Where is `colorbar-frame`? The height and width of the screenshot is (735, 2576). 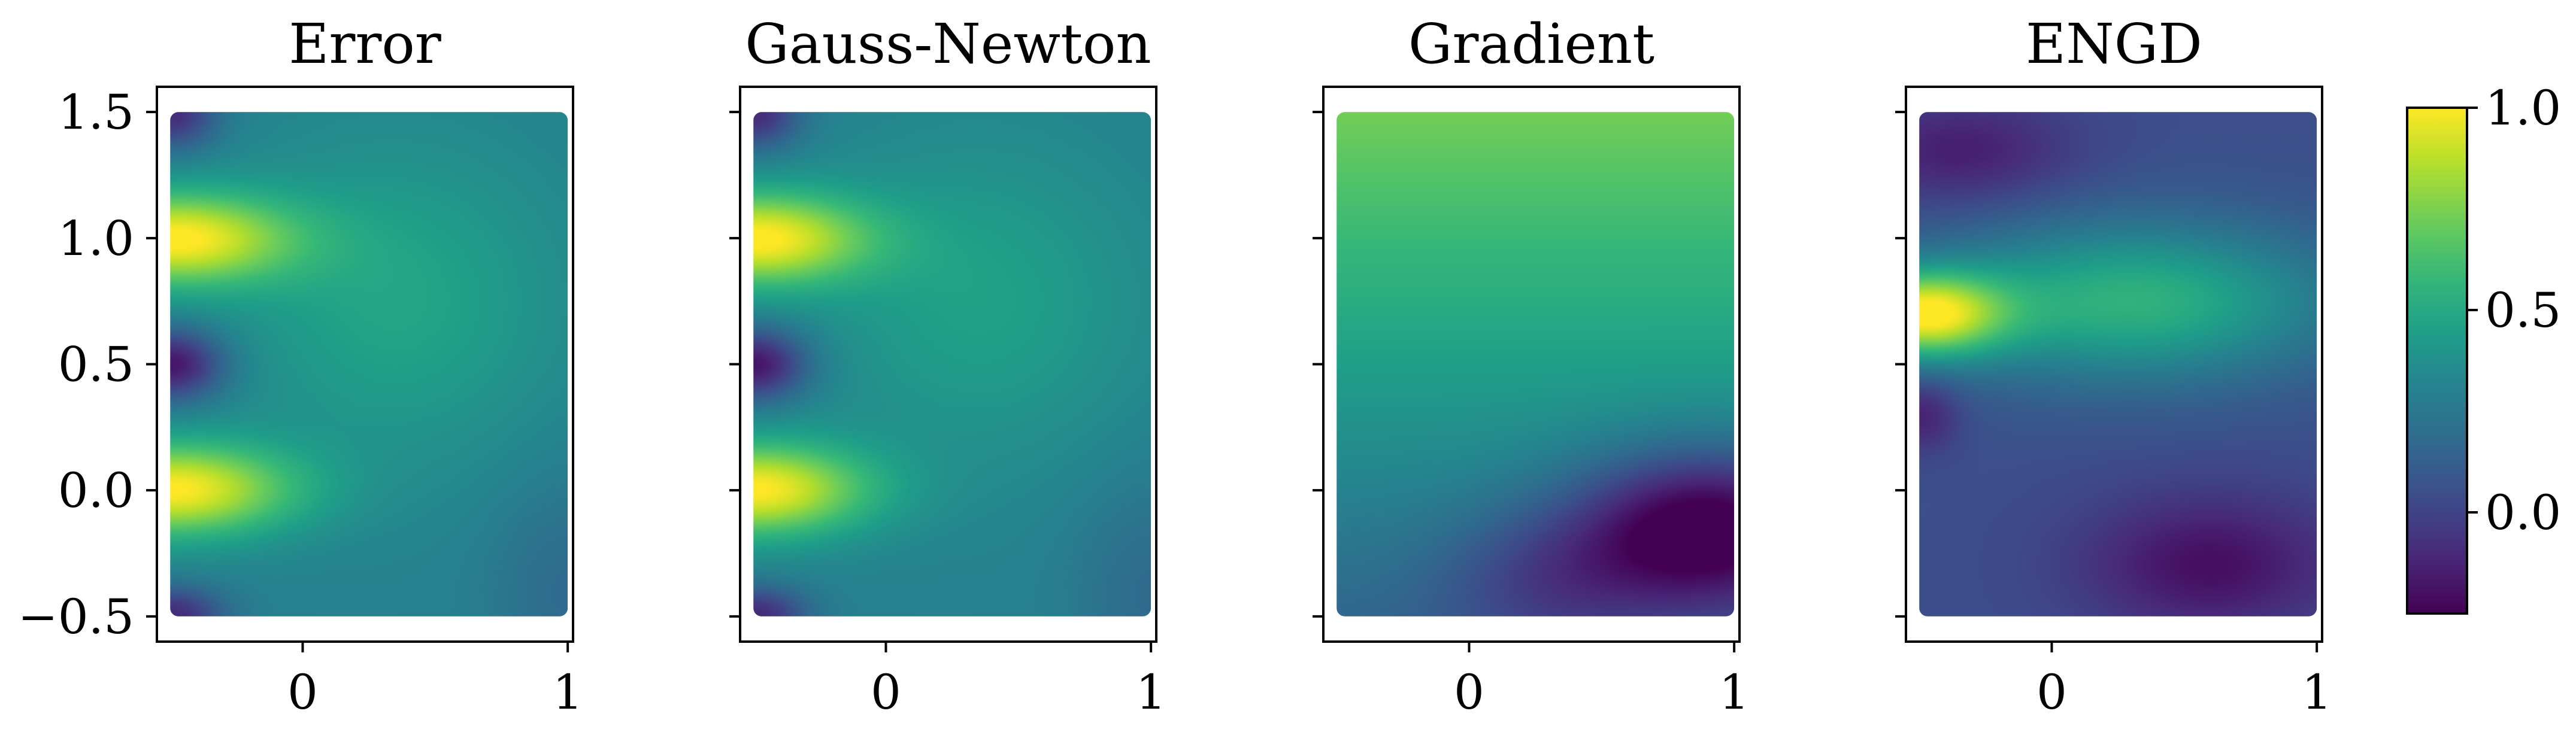
colorbar-frame is located at coordinates (2437, 361).